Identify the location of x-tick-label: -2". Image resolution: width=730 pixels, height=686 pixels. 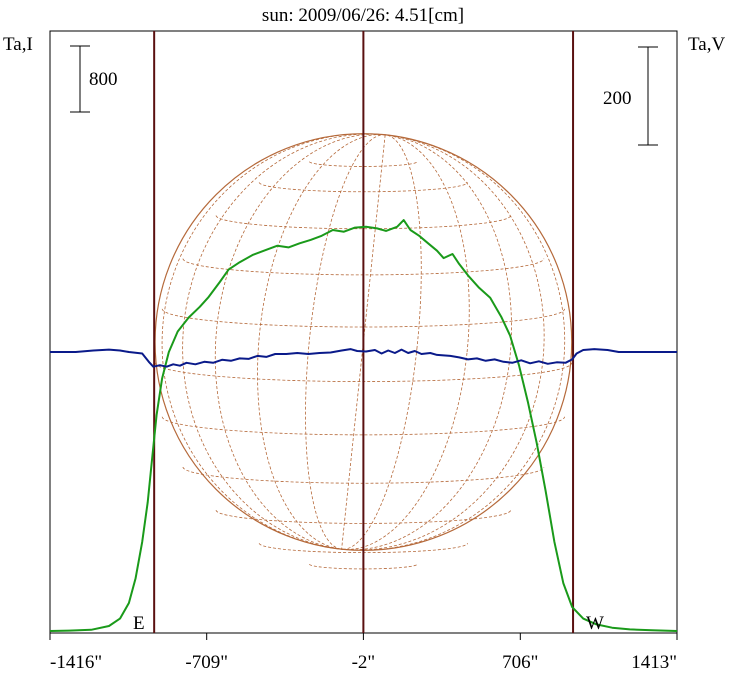
(364, 662).